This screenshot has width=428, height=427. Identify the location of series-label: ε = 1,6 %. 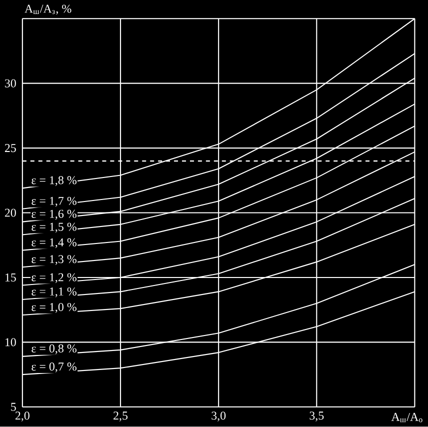
(54, 215).